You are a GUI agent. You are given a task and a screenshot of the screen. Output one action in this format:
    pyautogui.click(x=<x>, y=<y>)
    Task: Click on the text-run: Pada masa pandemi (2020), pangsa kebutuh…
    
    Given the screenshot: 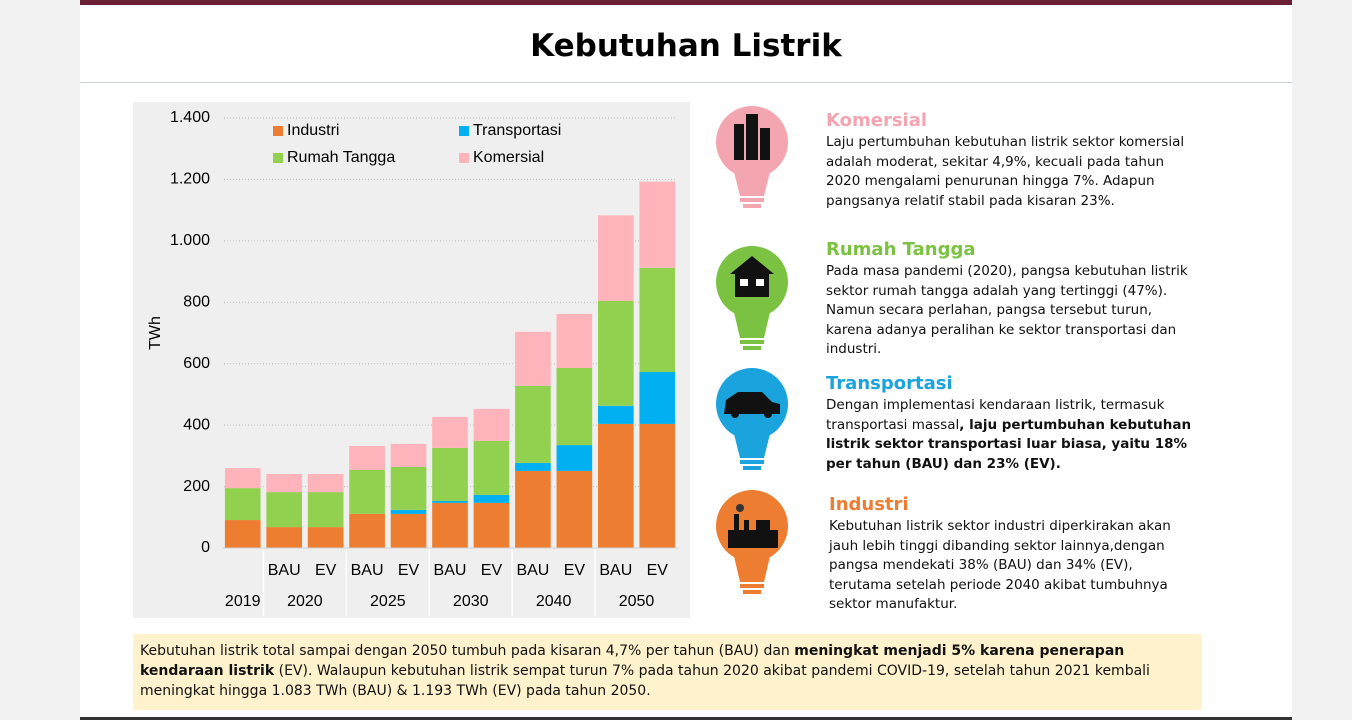 What is the action you would take?
    pyautogui.click(x=1007, y=310)
    